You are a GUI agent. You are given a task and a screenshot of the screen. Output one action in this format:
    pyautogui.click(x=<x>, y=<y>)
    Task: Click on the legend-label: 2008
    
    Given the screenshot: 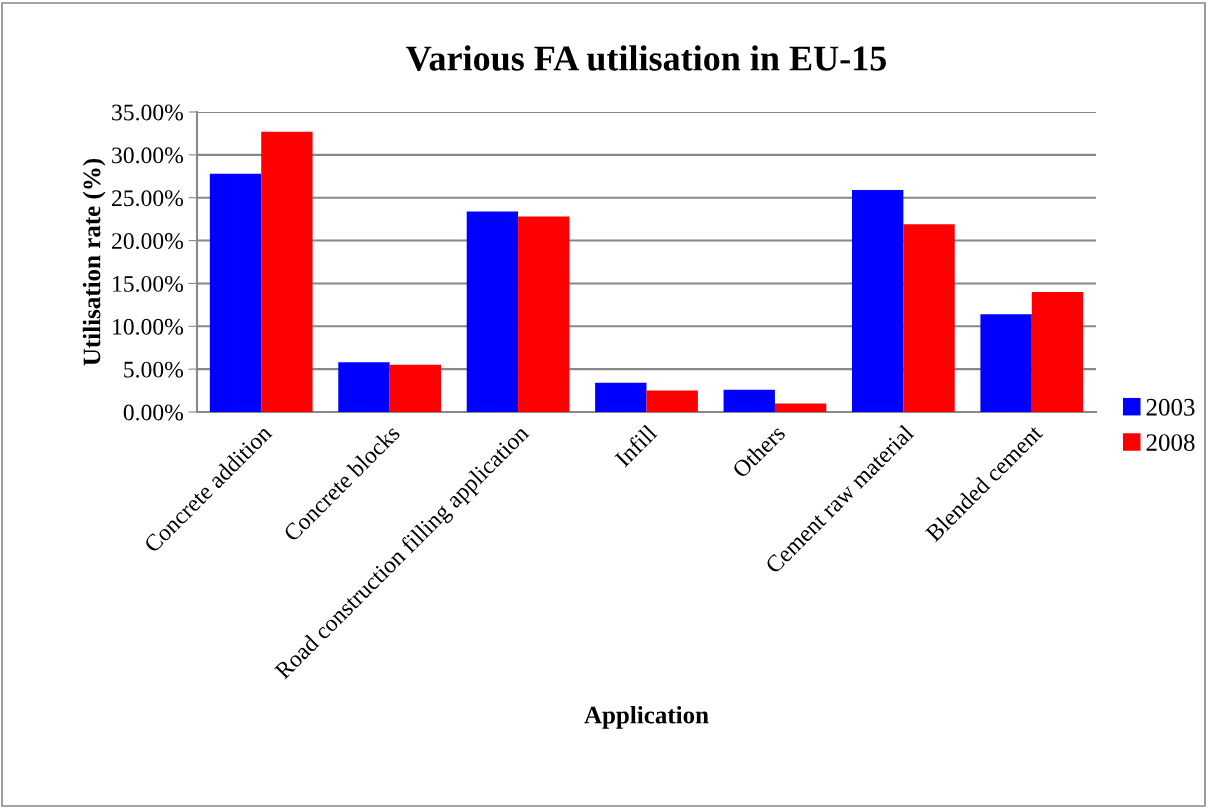 What is the action you would take?
    pyautogui.click(x=1170, y=442)
    